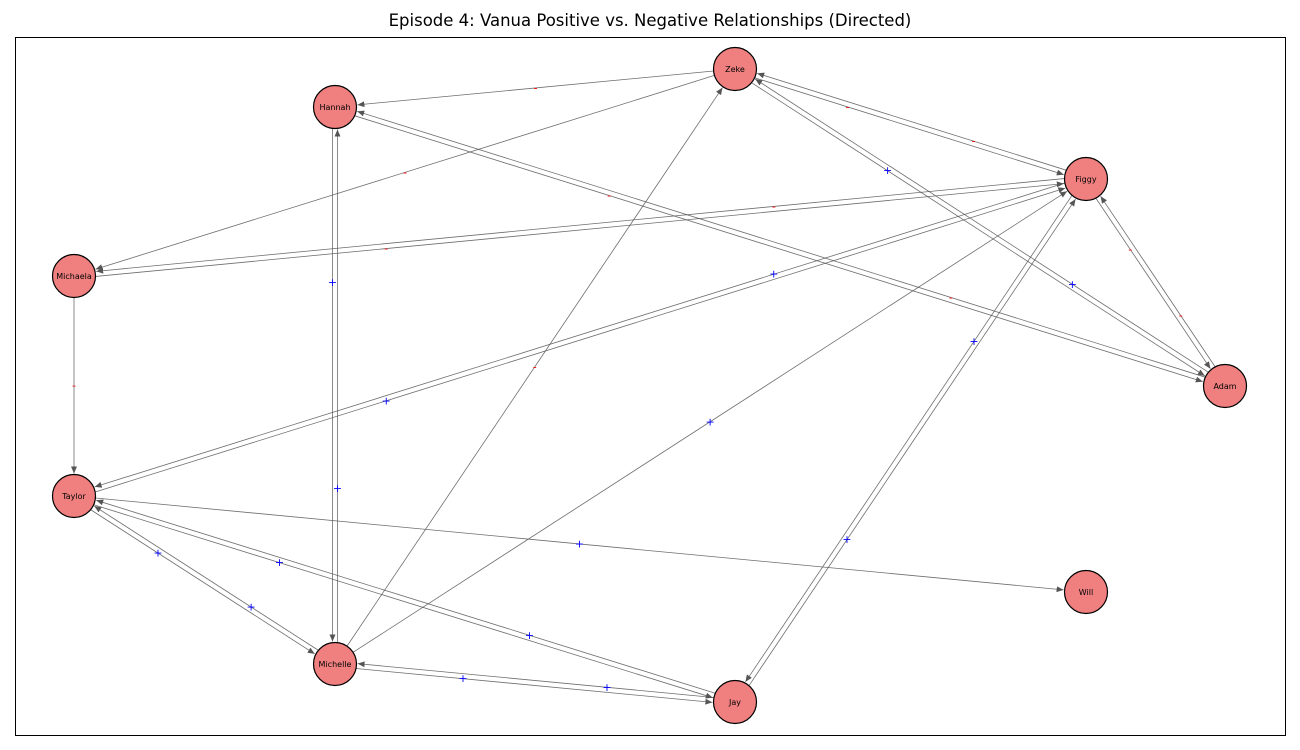 The width and height of the screenshot is (1300, 750). I want to click on edge-sign-hannah-to-adam: -, so click(609, 195).